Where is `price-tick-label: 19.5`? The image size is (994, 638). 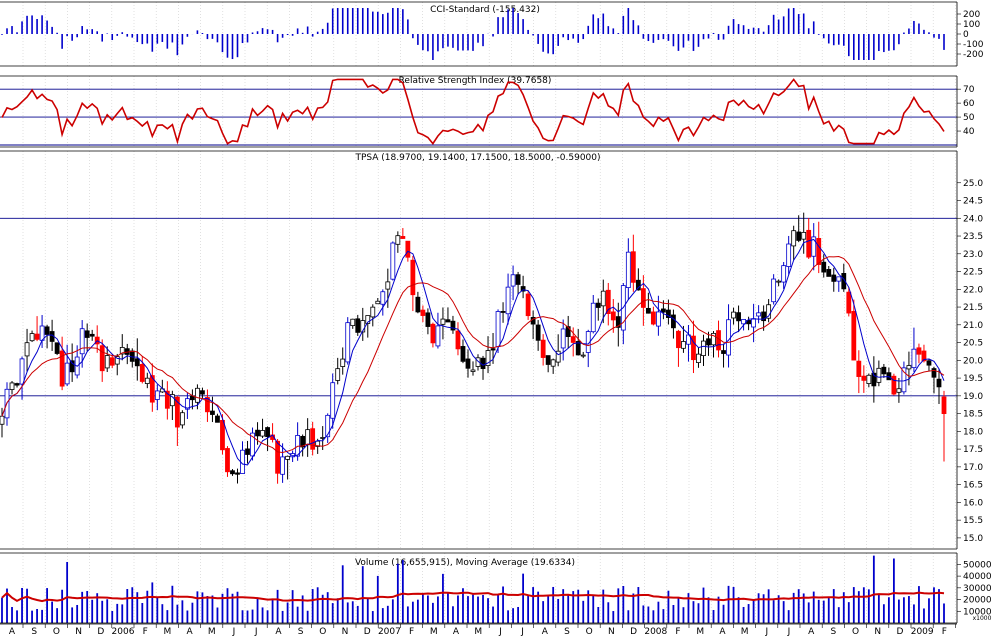 price-tick-label: 19.5 is located at coordinates (973, 379).